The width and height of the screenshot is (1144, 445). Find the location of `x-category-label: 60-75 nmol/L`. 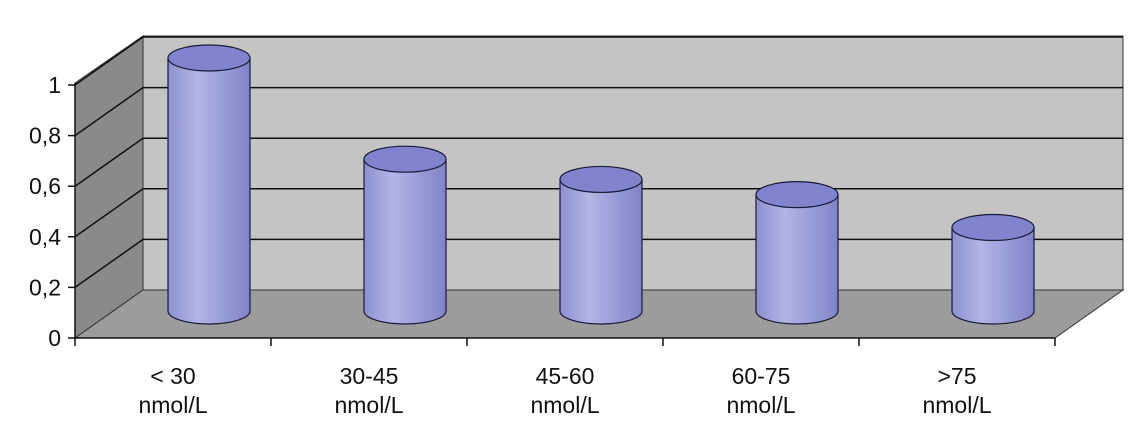

x-category-label: 60-75 nmol/L is located at coordinates (760, 390).